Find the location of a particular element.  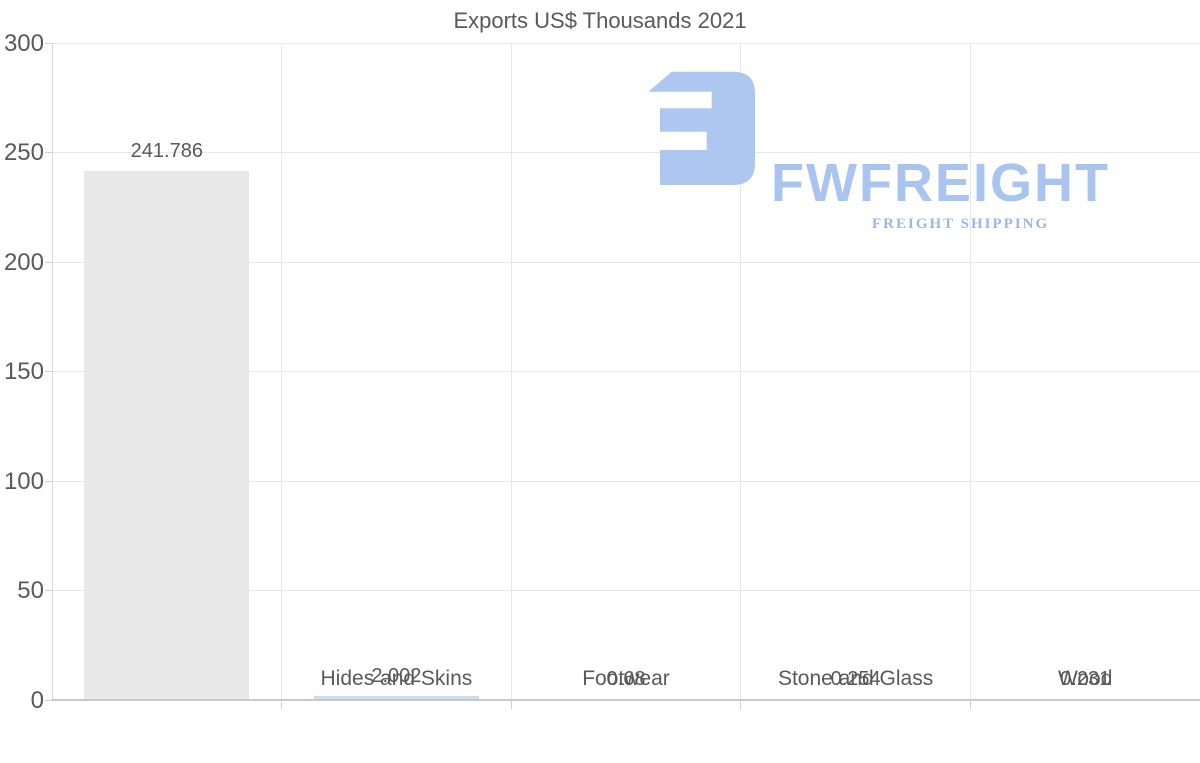

x-axis-category-label: Footwear is located at coordinates (626, 678).